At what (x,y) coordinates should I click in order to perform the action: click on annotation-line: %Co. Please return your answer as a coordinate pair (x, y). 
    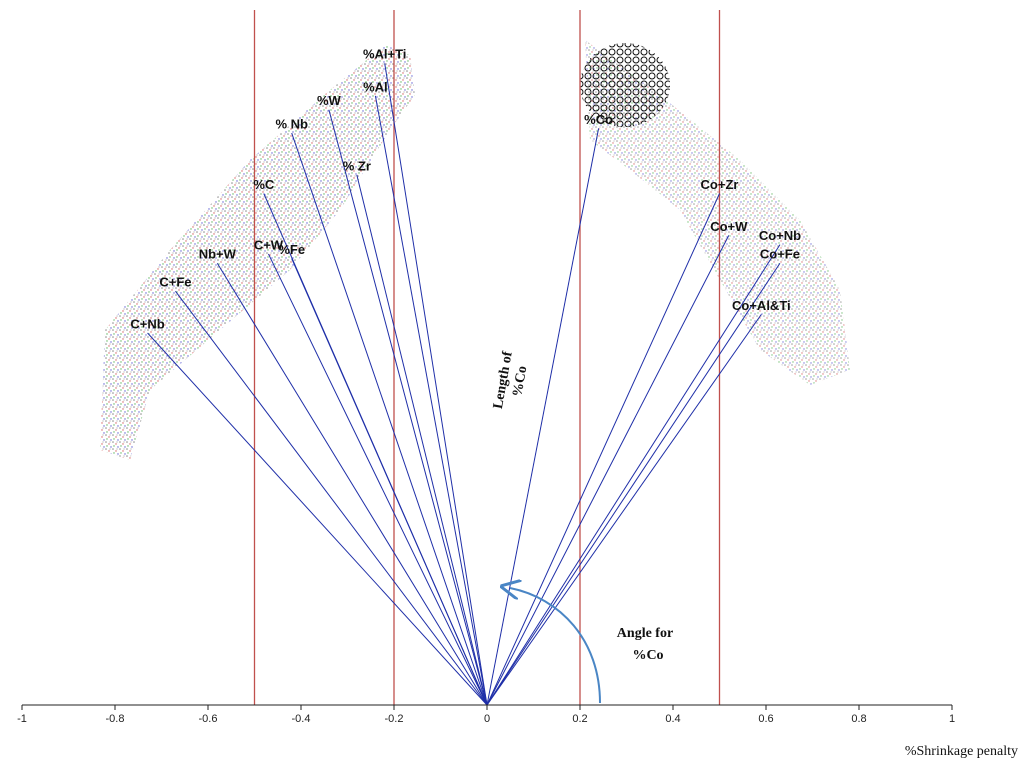
    Looking at the image, I should click on (520, 381).